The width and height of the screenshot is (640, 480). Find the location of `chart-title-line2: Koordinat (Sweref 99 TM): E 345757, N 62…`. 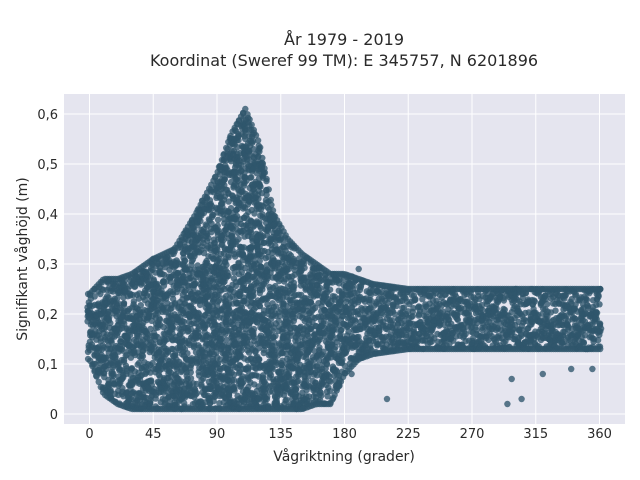

chart-title-line2: Koordinat (Sweref 99 TM): E 345757, N 62… is located at coordinates (344, 60).